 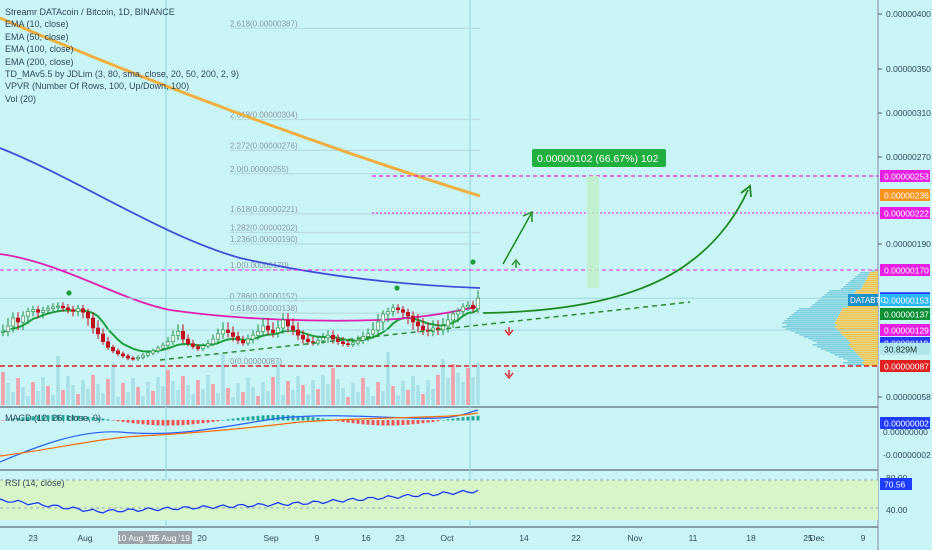 I want to click on signal-dot, so click(x=473, y=262).